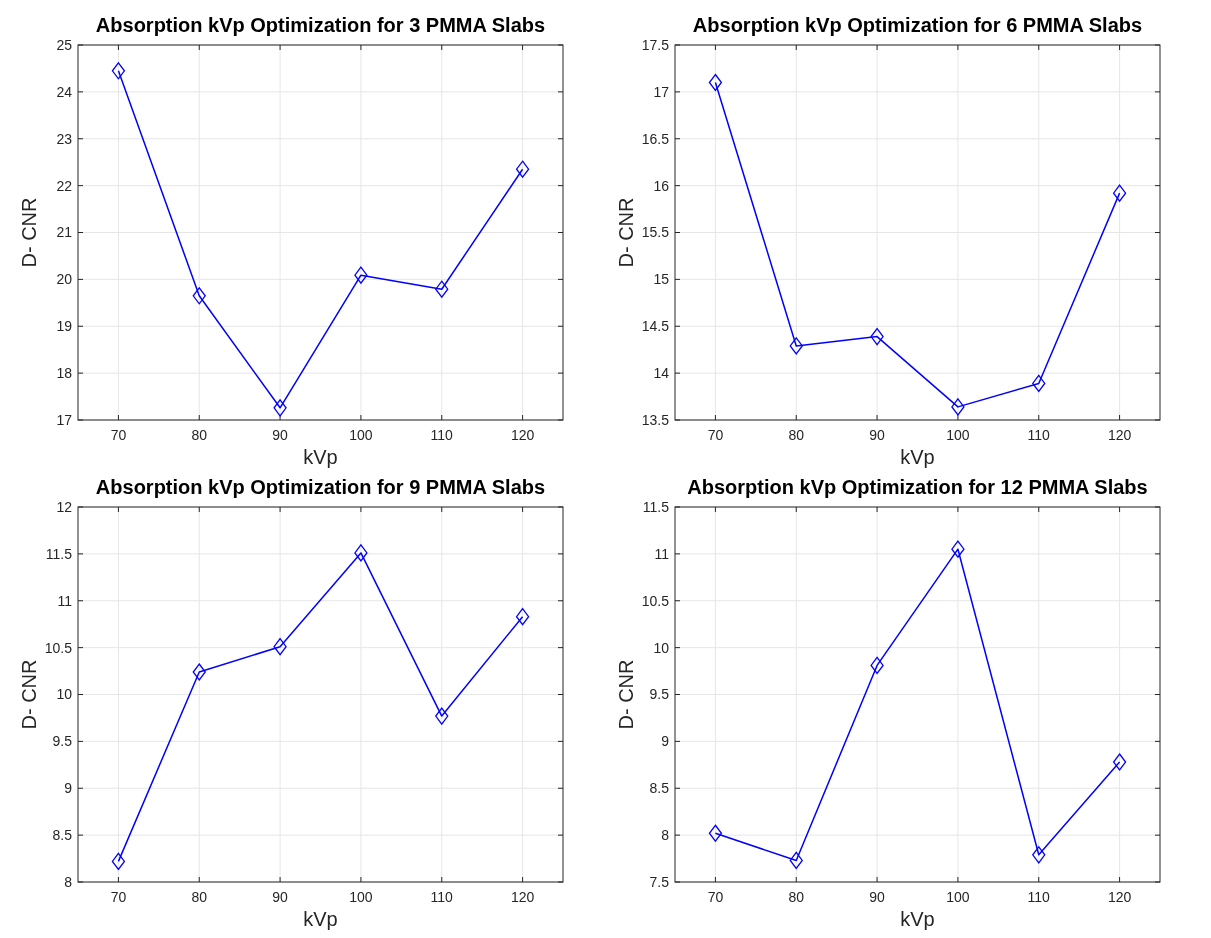  I want to click on y-tick-label: 7.5, so click(659, 881).